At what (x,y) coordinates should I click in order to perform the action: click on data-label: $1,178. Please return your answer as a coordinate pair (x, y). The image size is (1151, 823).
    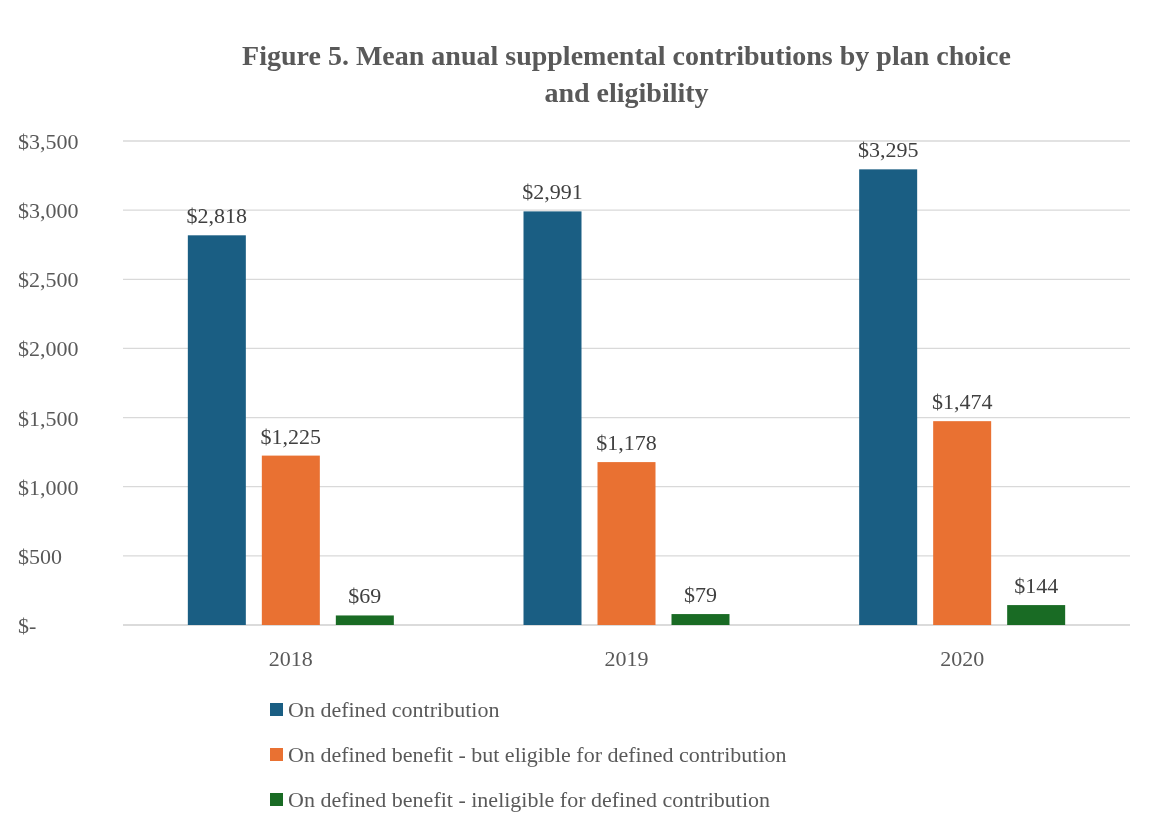
    Looking at the image, I should click on (626, 443).